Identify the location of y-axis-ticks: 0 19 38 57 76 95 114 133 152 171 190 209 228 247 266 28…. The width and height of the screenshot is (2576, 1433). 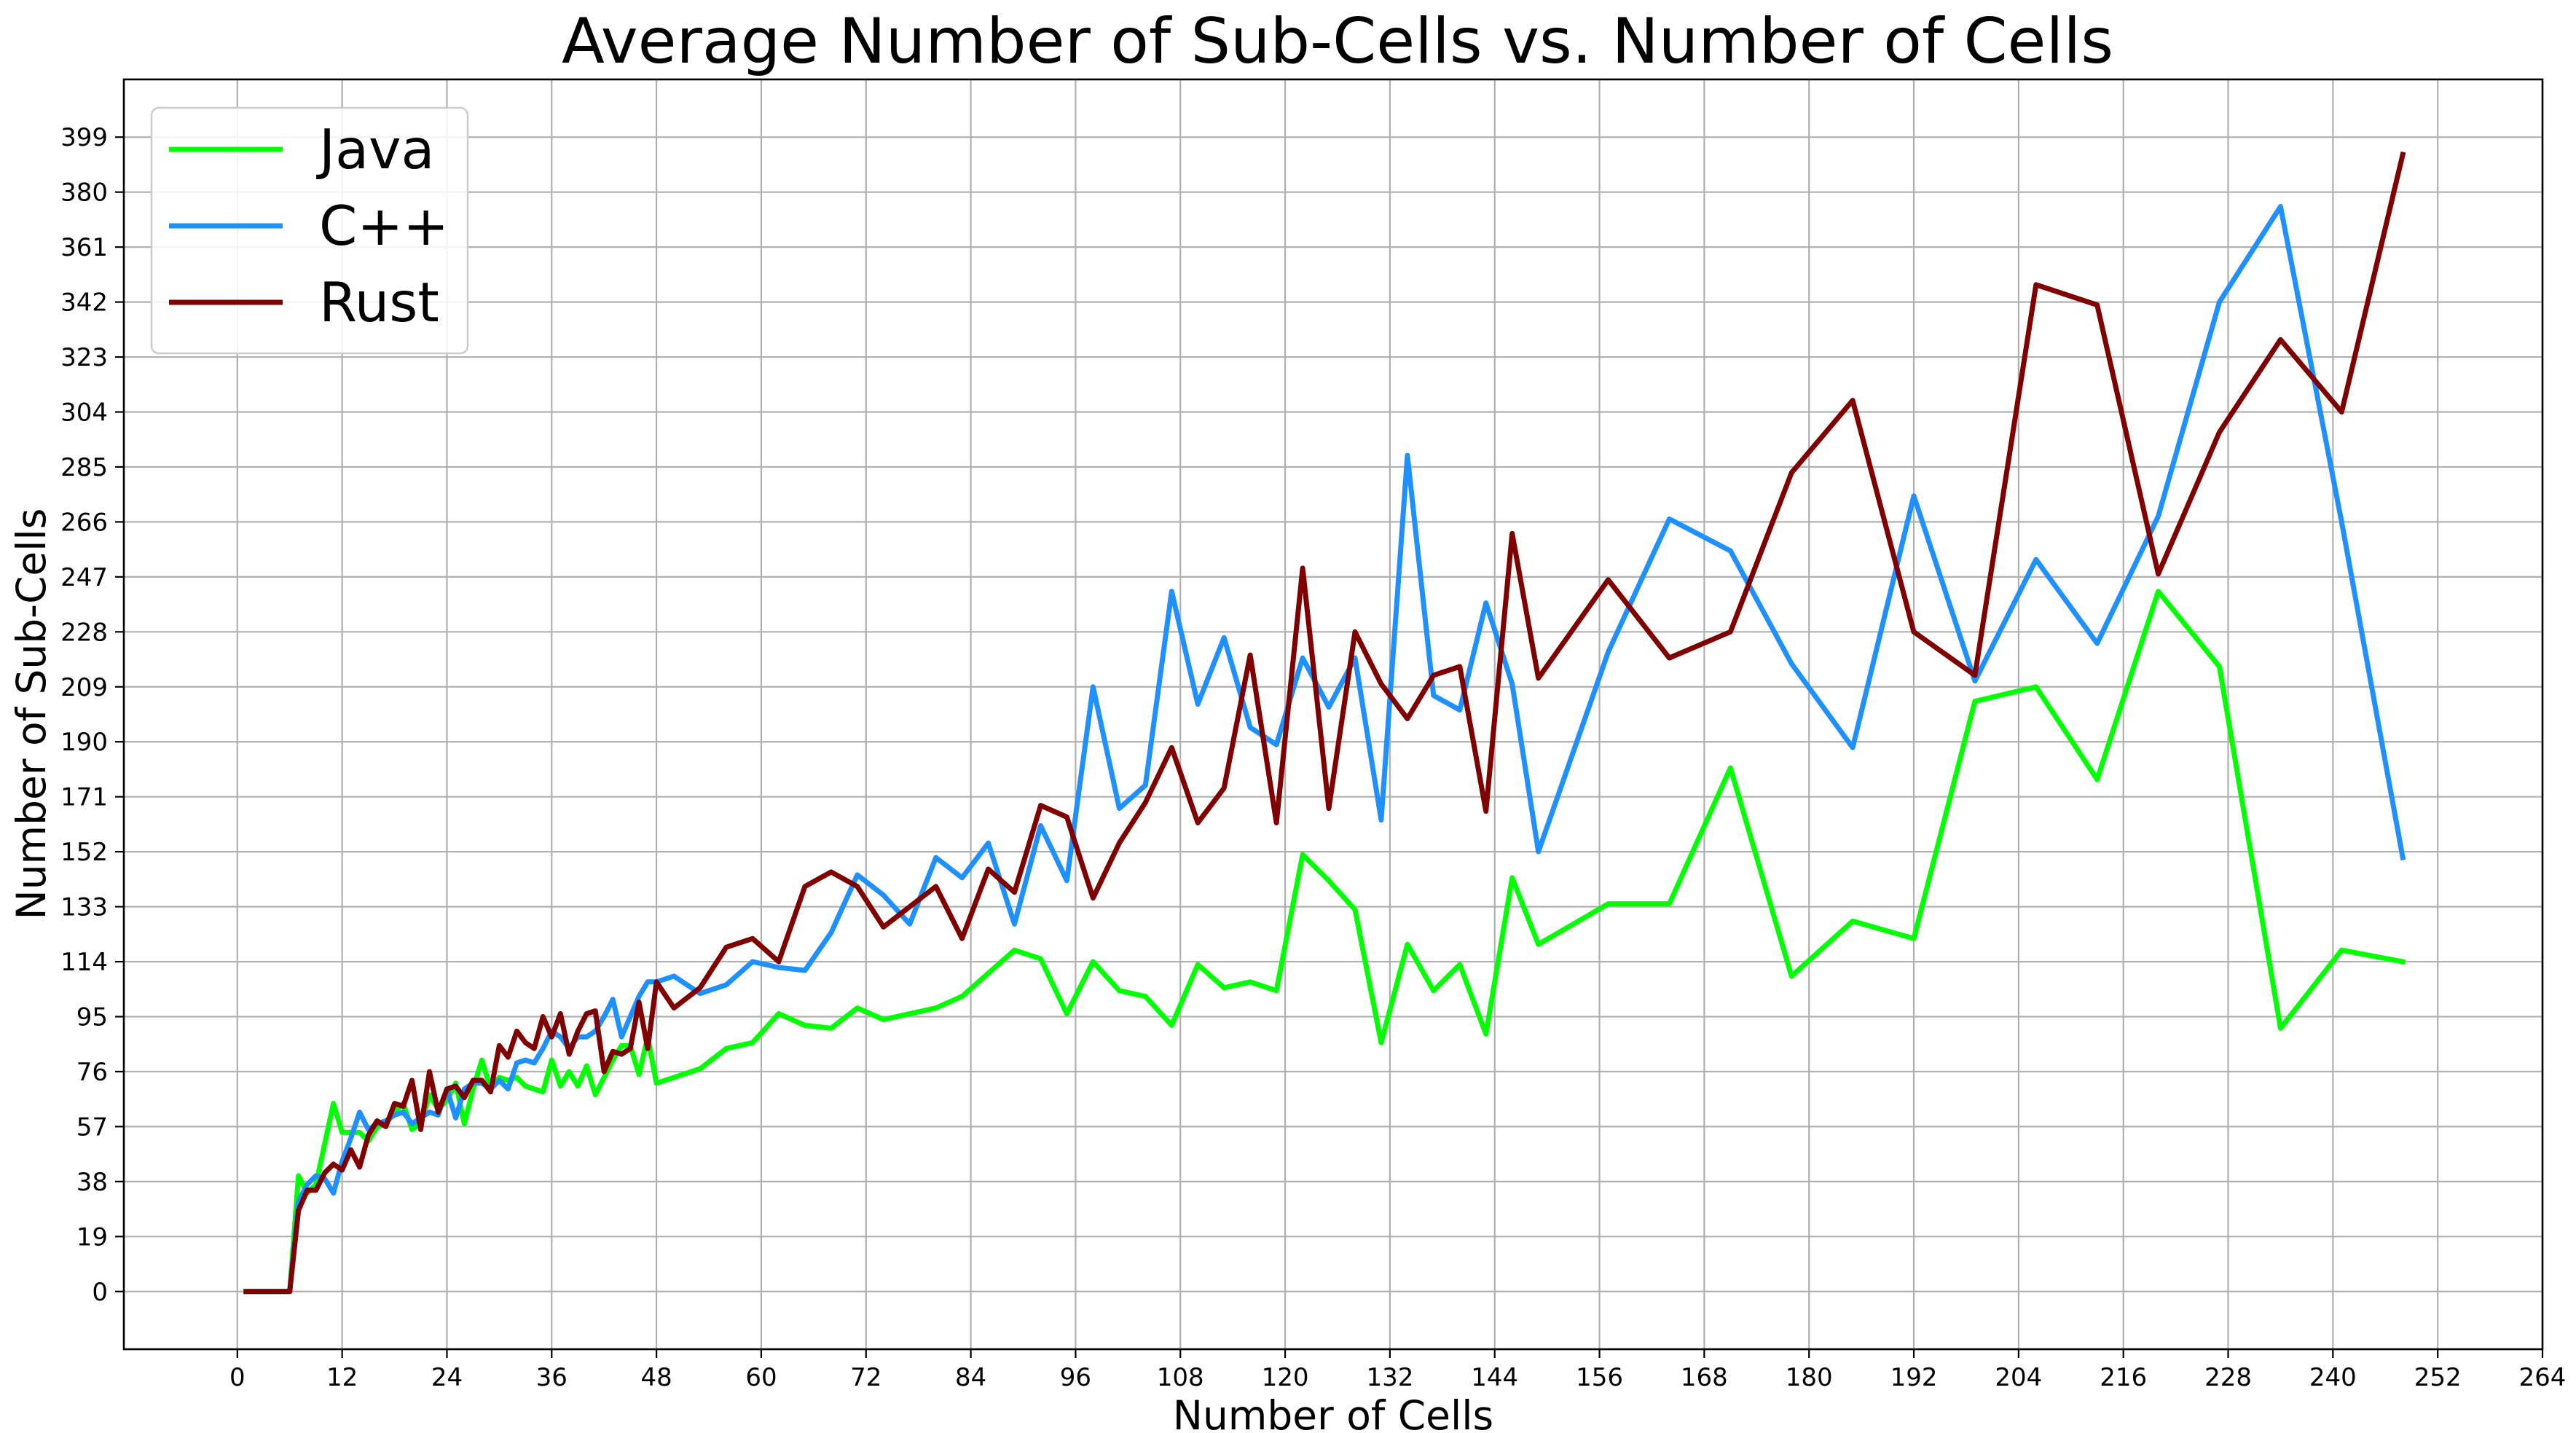
(92, 715).